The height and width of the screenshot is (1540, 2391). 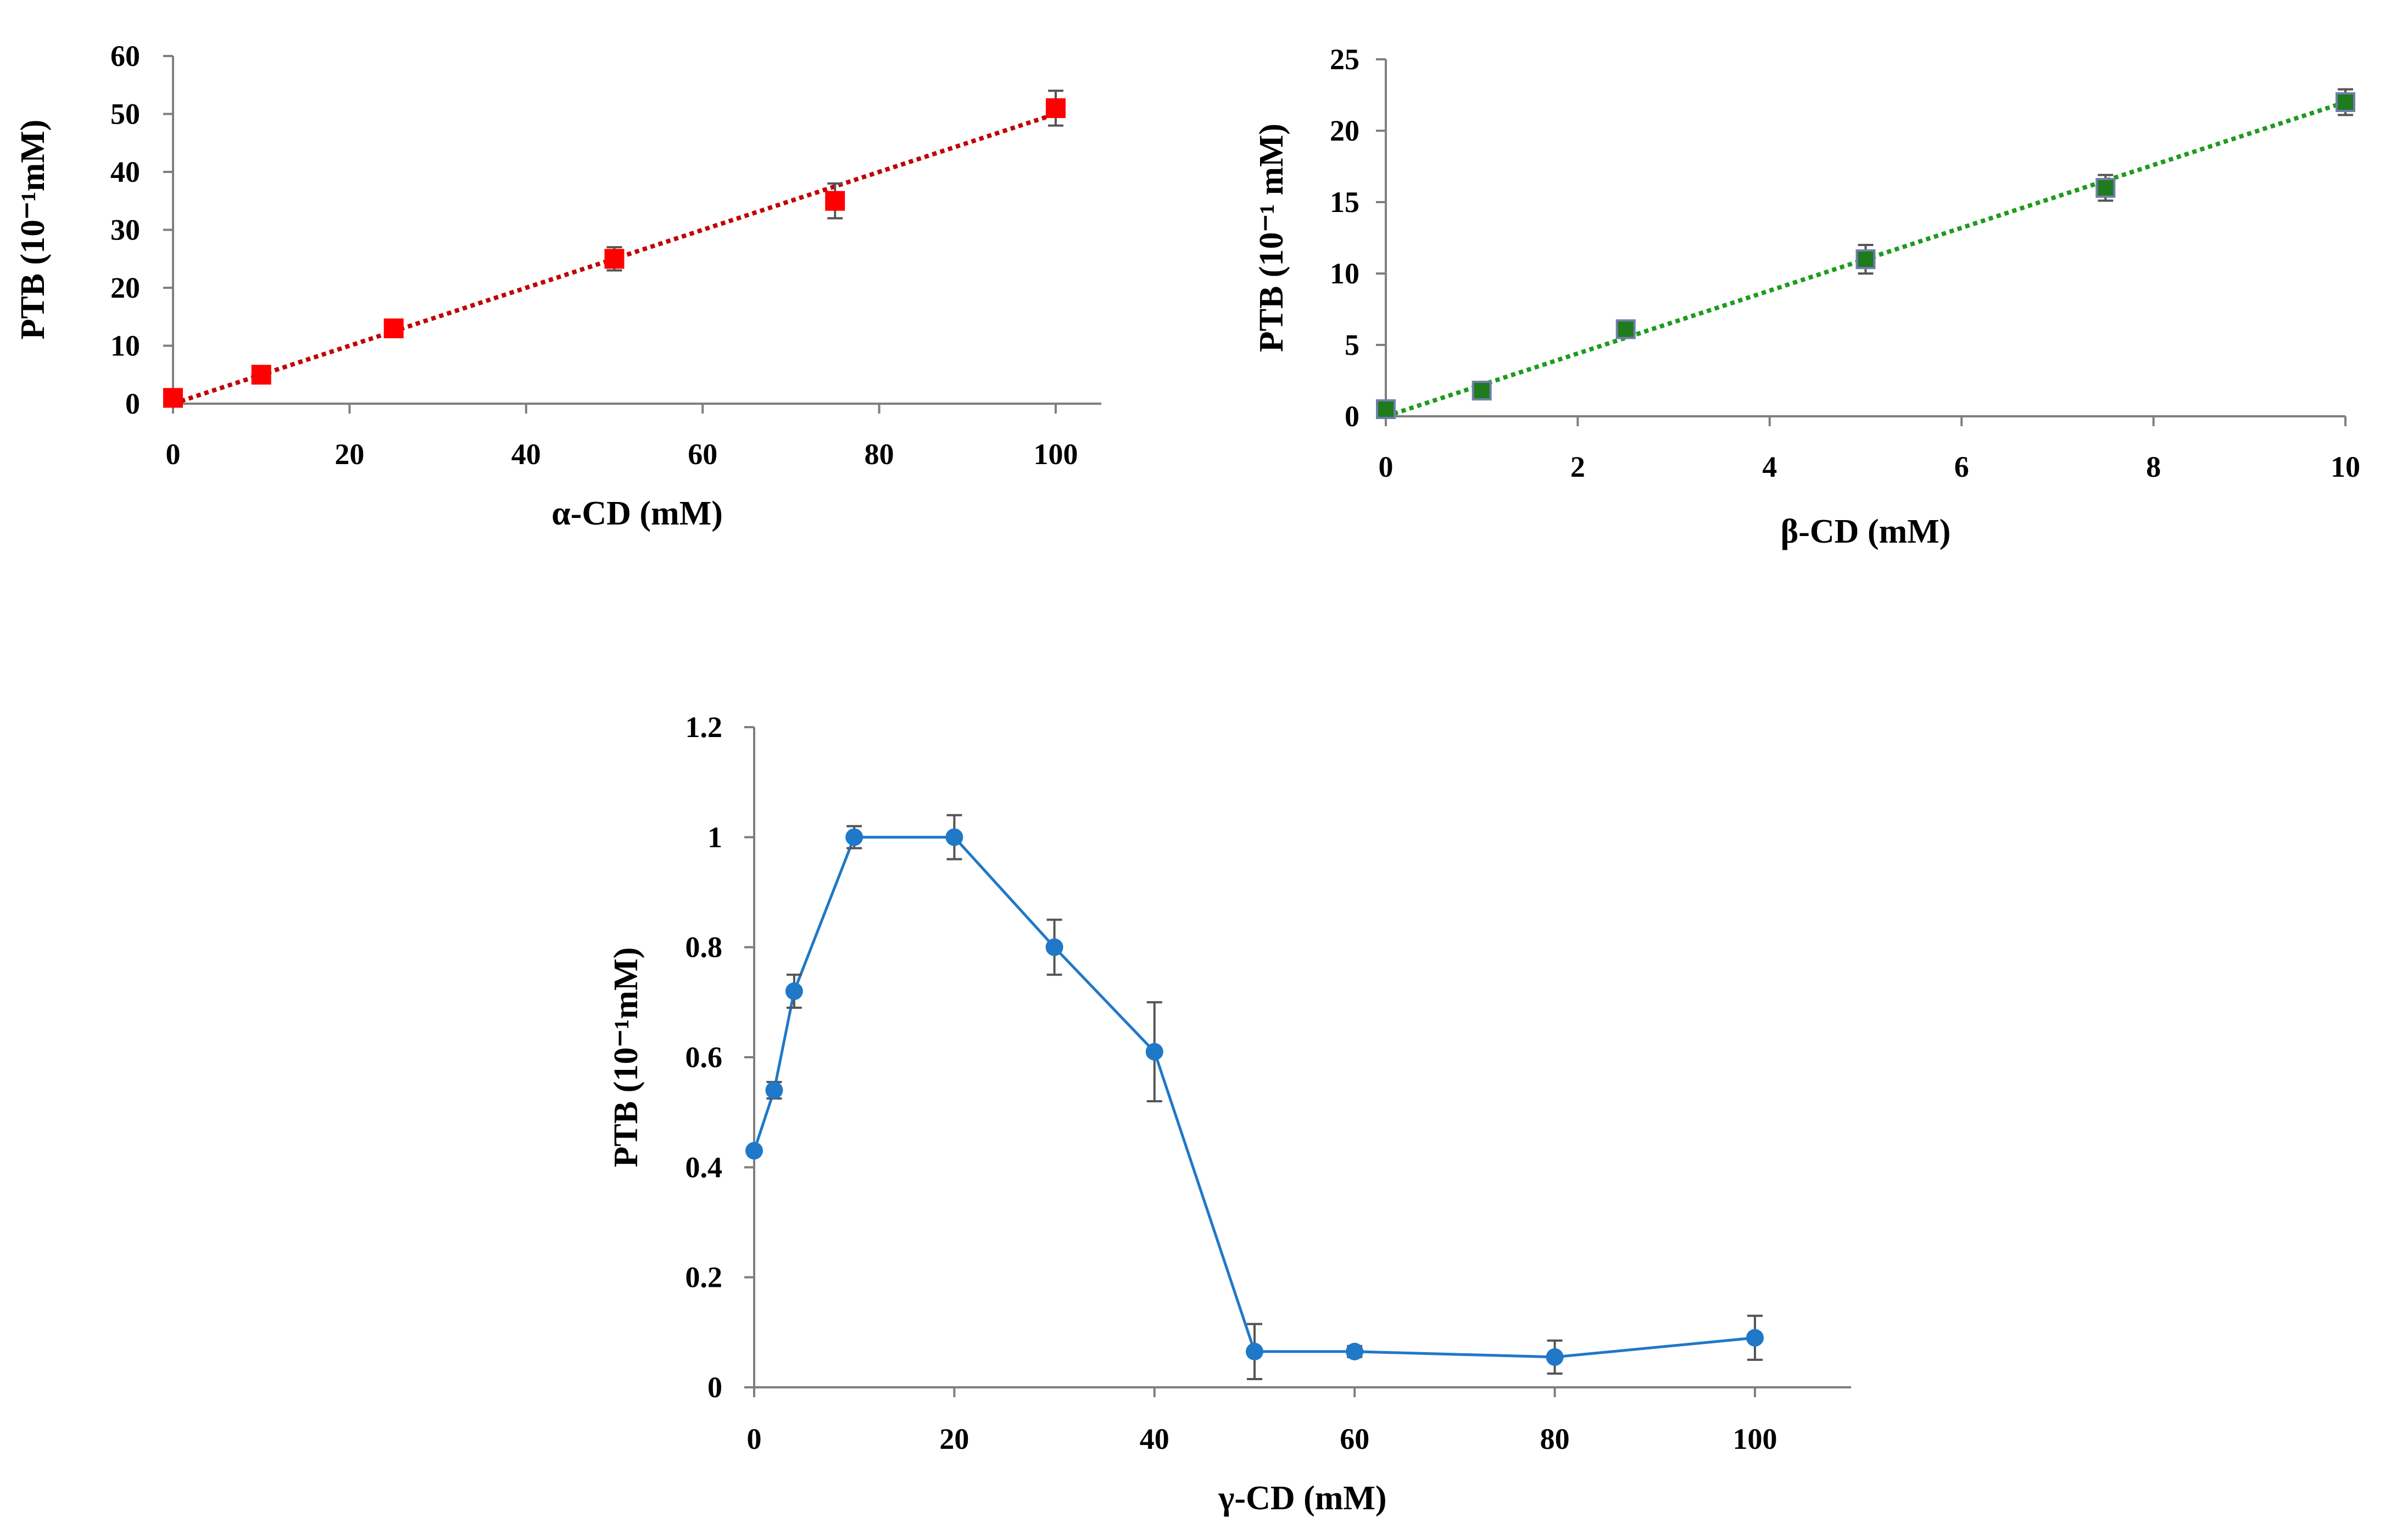 I want to click on alpha-cd-y-axis-label: PTB (10⁻¹mM), so click(x=33, y=230).